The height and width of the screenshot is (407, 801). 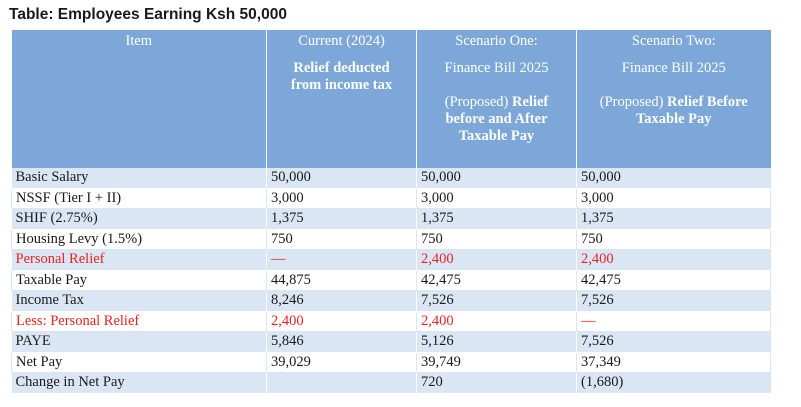 I want to click on header-s2-bold2: Taxable Pay, so click(x=673, y=119).